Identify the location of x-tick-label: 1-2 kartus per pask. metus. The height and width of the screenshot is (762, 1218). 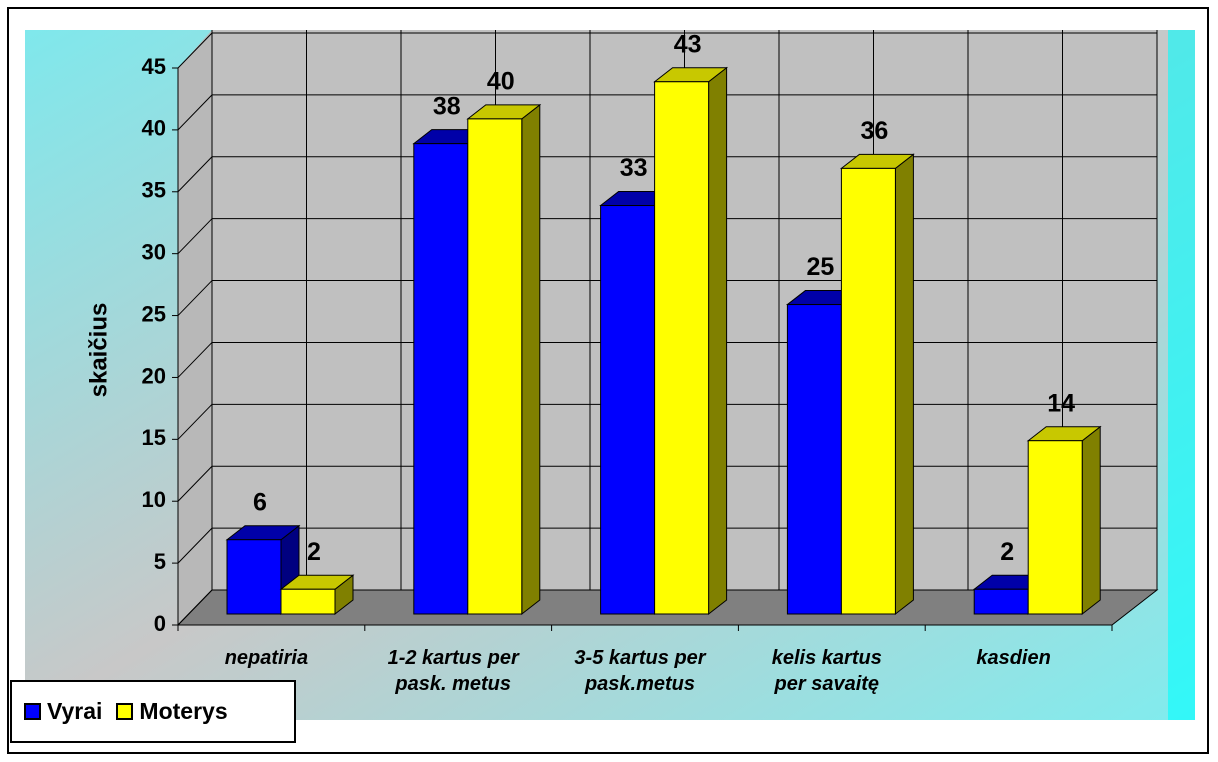
(453, 671).